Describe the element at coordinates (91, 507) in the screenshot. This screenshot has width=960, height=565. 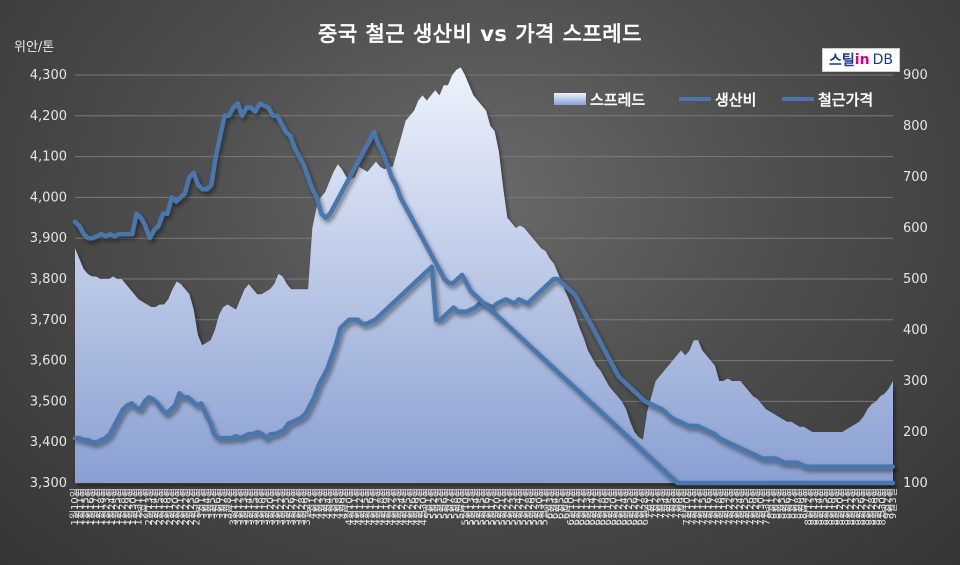
I see `x-tick-label: 1월16일` at that location.